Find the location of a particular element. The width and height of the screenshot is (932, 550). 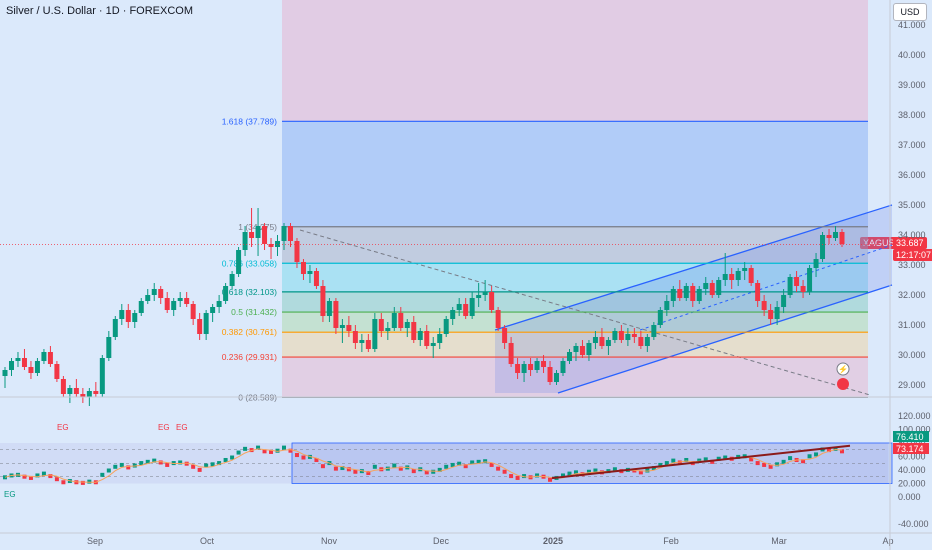

chart-title: Silver / U.S. Dollar · 1D · FOREXCOM is located at coordinates (100, 11).